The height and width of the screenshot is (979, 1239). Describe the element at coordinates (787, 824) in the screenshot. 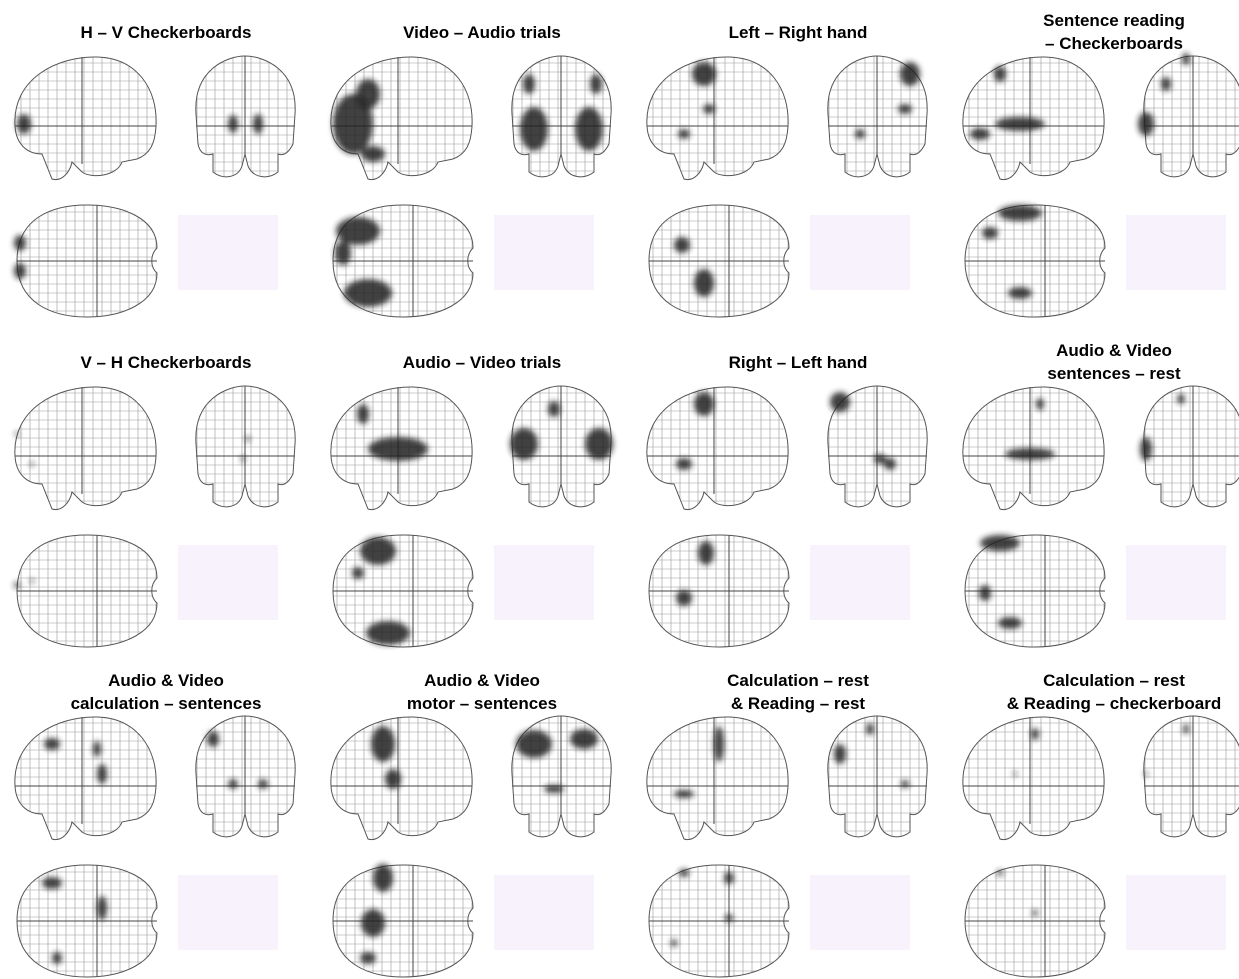

I see `panel: Calculation – rest & Reading – rest` at that location.